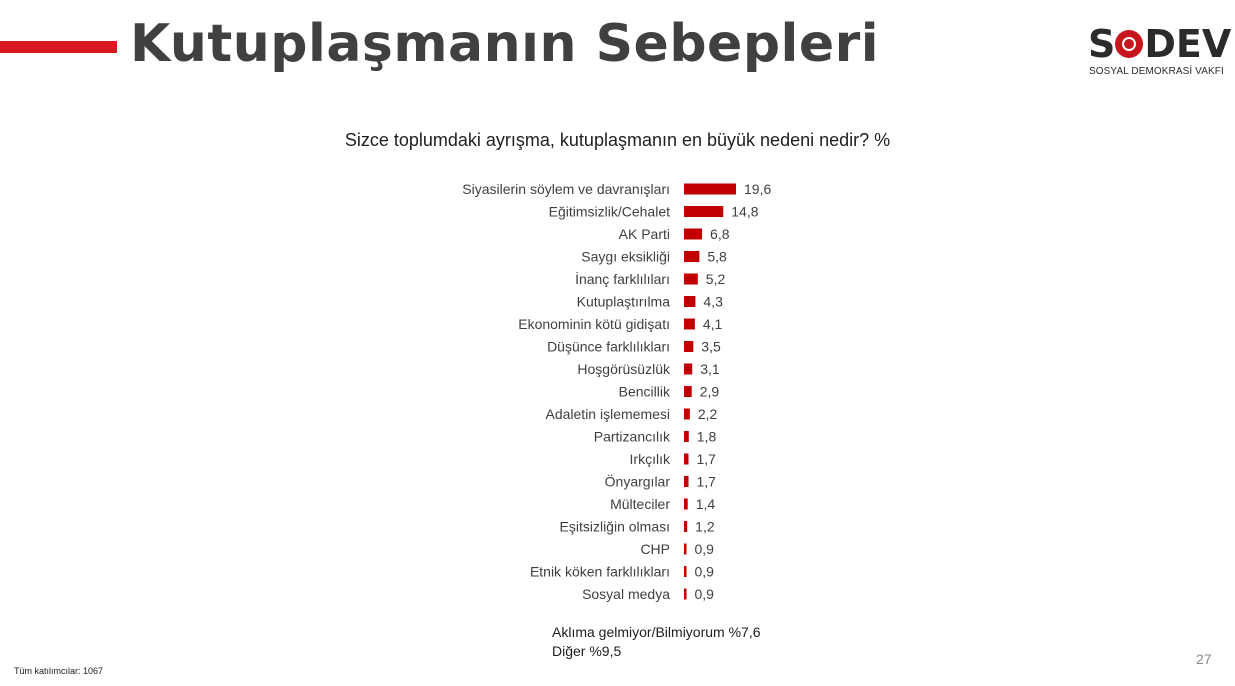  Describe the element at coordinates (716, 279) in the screenshot. I see `value-label: 5,2` at that location.